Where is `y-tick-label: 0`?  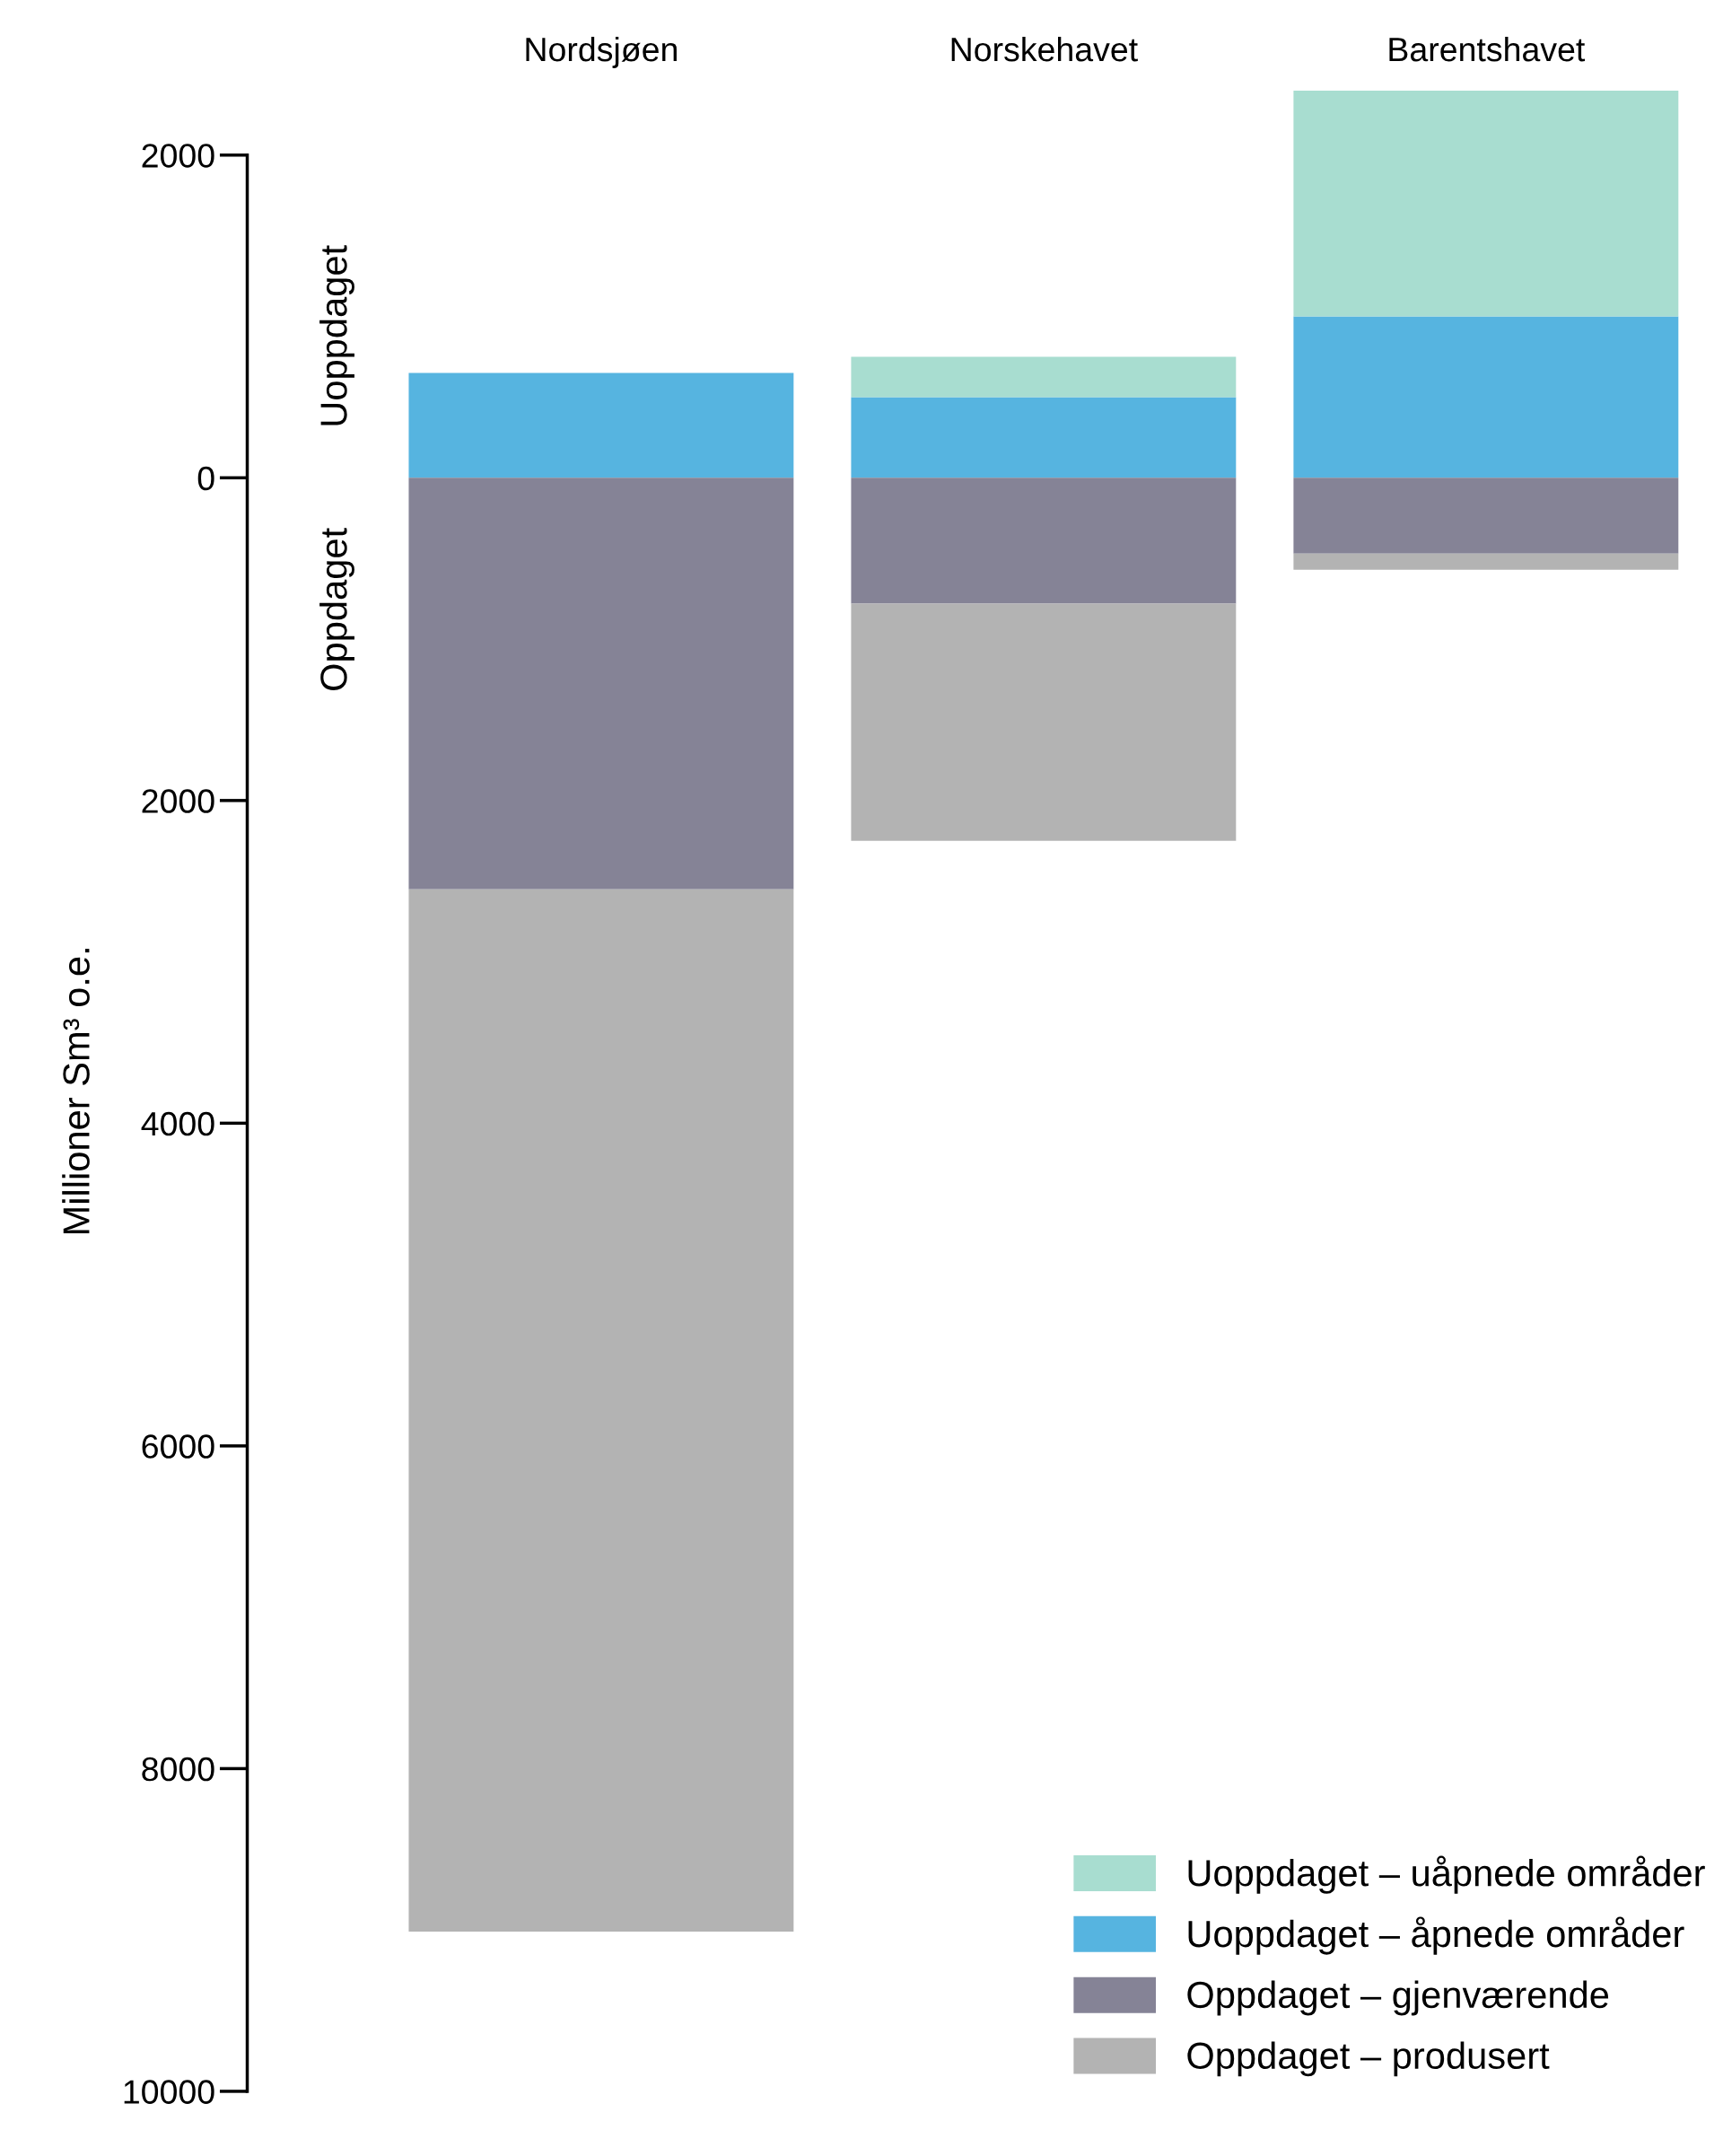 y-tick-label: 0 is located at coordinates (205, 478).